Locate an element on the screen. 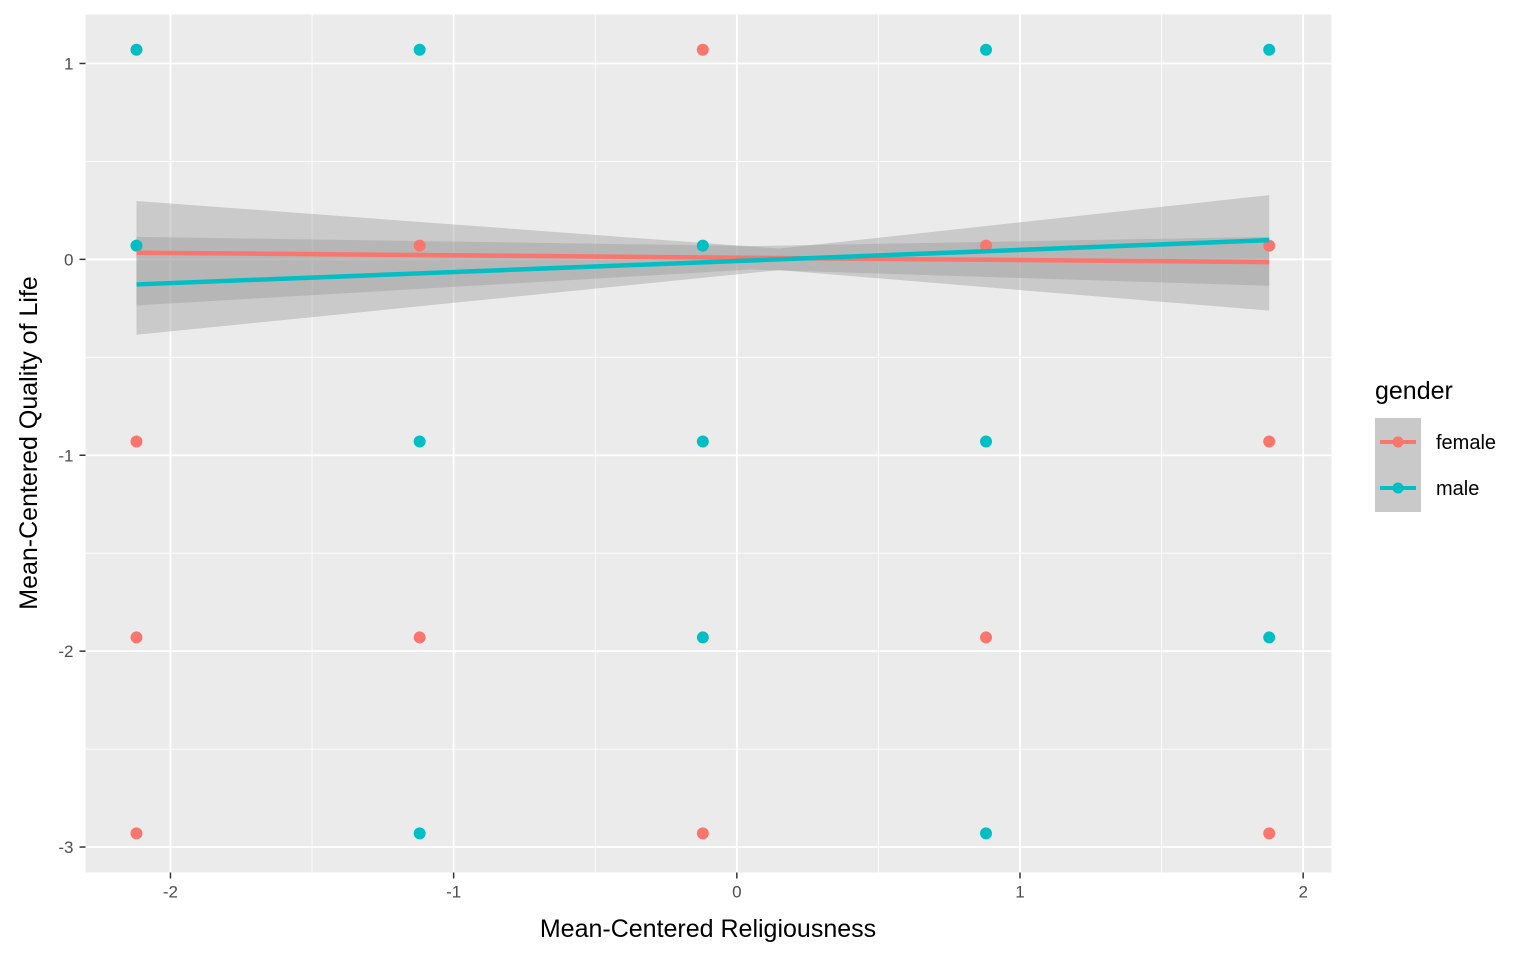 The height and width of the screenshot is (960, 1536). legend: gender female male is located at coordinates (1435, 444).